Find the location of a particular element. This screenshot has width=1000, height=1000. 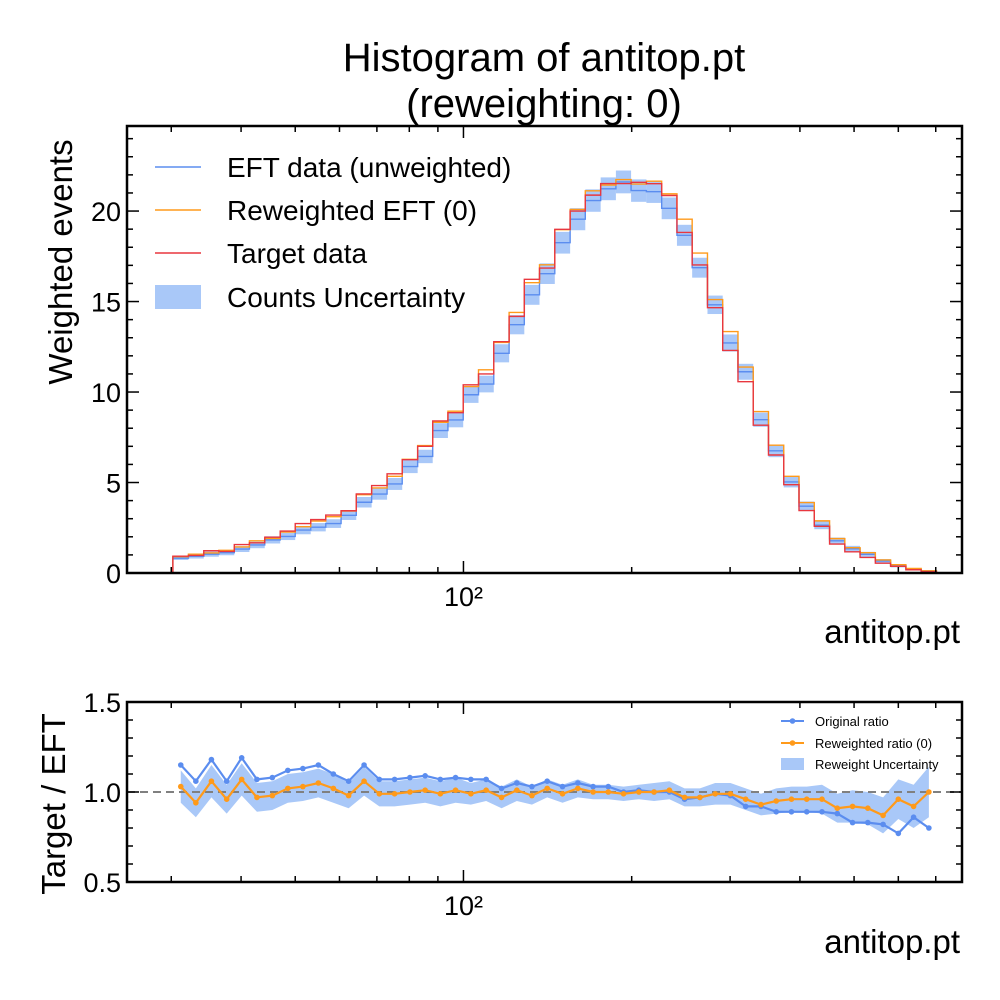

ratio-y-tick-label: 1.0 is located at coordinates (102, 793).